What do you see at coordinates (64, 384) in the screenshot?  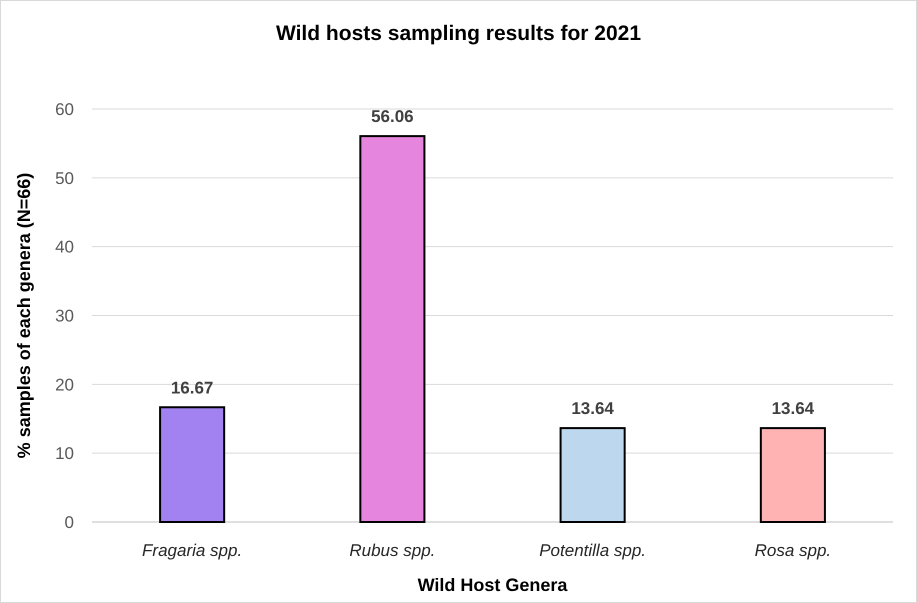 I see `y-tick-label: 20` at bounding box center [64, 384].